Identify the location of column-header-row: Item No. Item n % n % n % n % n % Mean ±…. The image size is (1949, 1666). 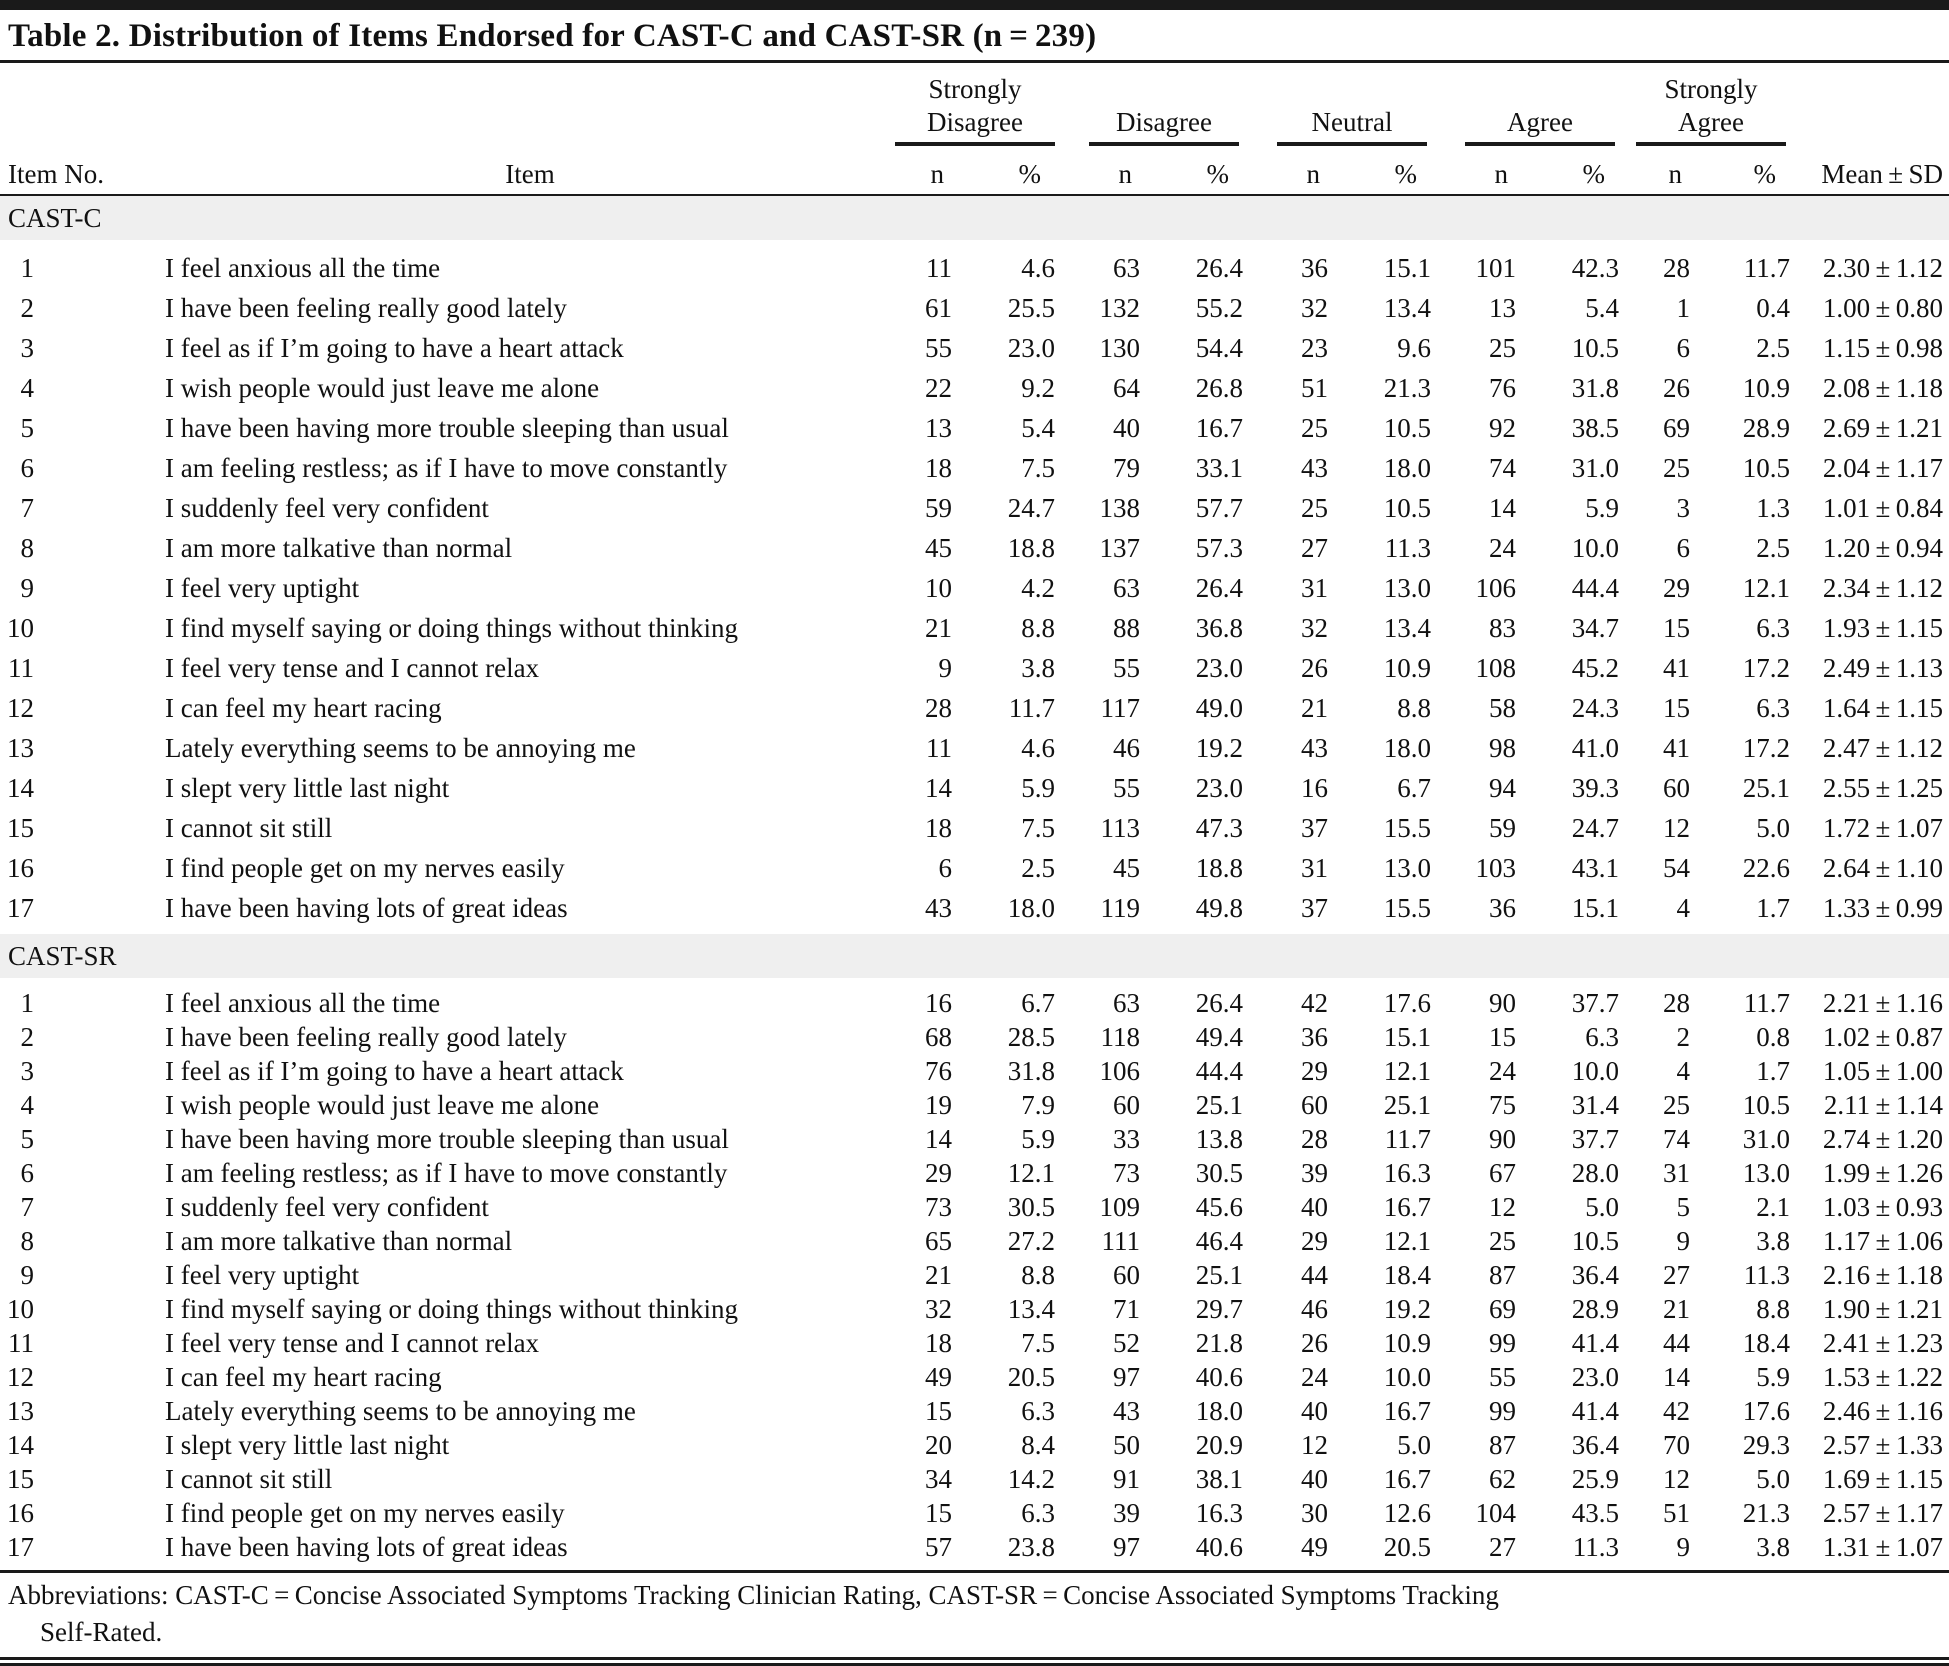
(974, 171).